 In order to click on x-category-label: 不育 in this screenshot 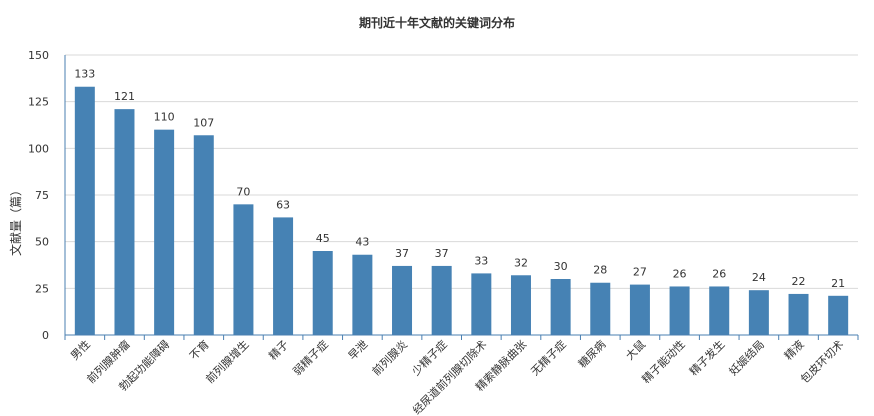, I will do `click(198, 349)`.